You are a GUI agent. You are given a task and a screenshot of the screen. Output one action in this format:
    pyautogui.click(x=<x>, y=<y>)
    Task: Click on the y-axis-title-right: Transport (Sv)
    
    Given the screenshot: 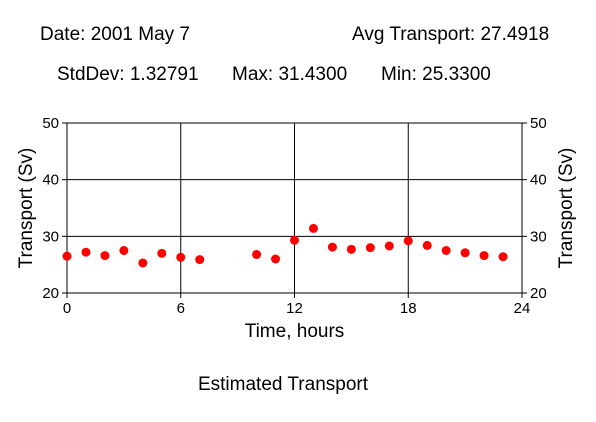 What is the action you would take?
    pyautogui.click(x=566, y=208)
    